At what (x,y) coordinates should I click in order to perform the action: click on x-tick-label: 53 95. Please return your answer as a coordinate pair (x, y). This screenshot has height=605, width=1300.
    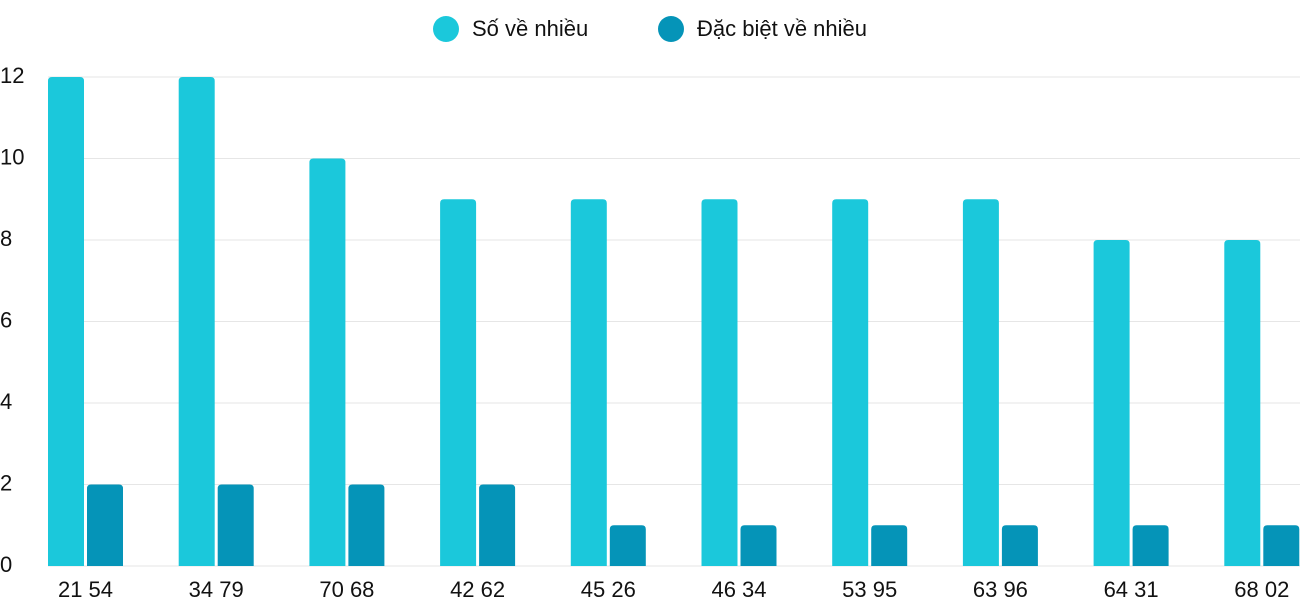
    Looking at the image, I should click on (869, 588).